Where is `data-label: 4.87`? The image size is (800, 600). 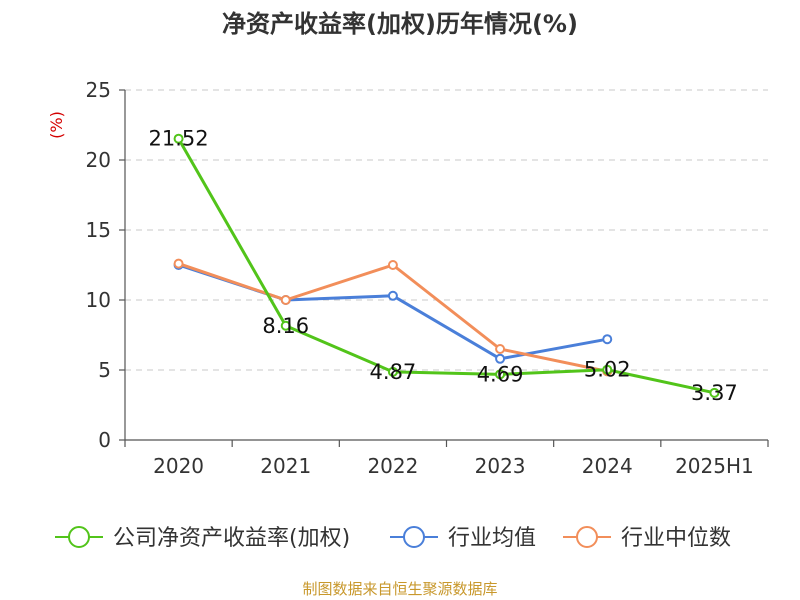 data-label: 4.87 is located at coordinates (393, 372).